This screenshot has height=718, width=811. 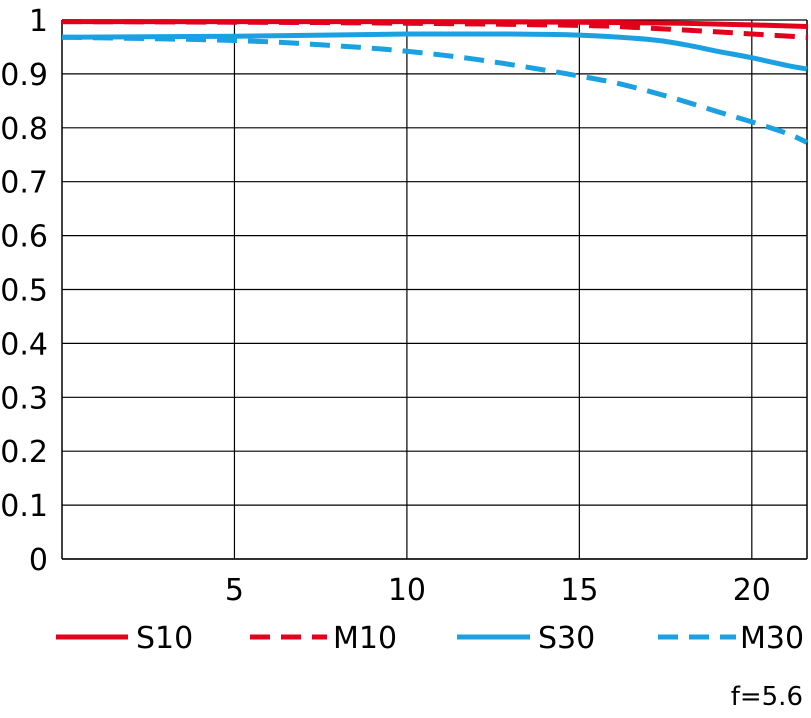 What do you see at coordinates (434, 51) in the screenshot?
I see `series-line-s30` at bounding box center [434, 51].